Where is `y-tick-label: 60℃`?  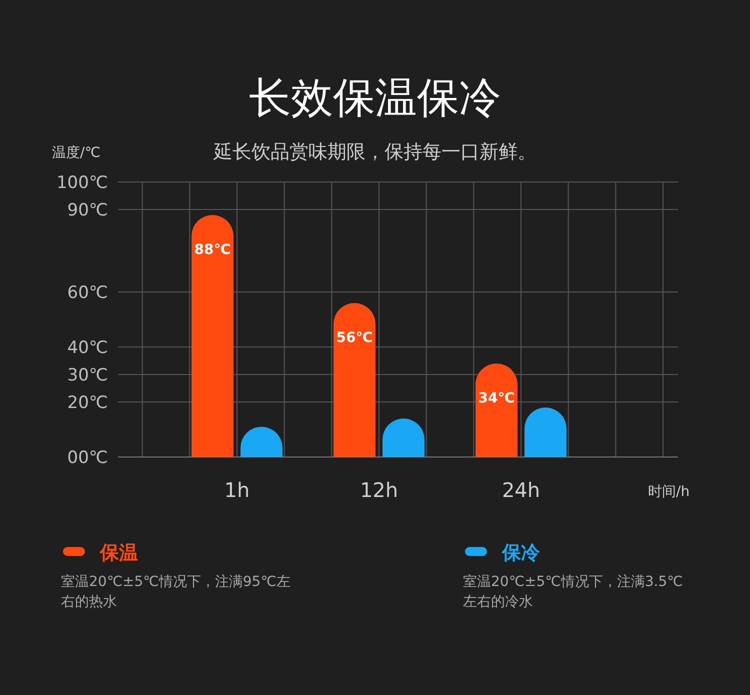 y-tick-label: 60℃ is located at coordinates (87, 293).